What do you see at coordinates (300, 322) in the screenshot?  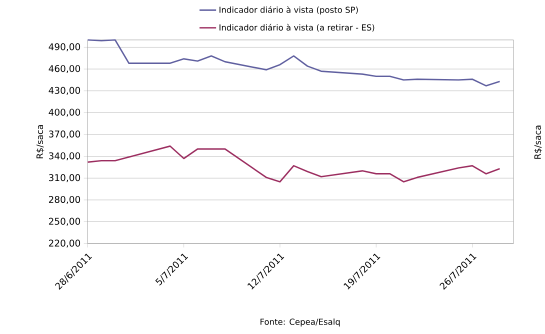 I see `source-note: Fonte: Cepea/Esalq` at bounding box center [300, 322].